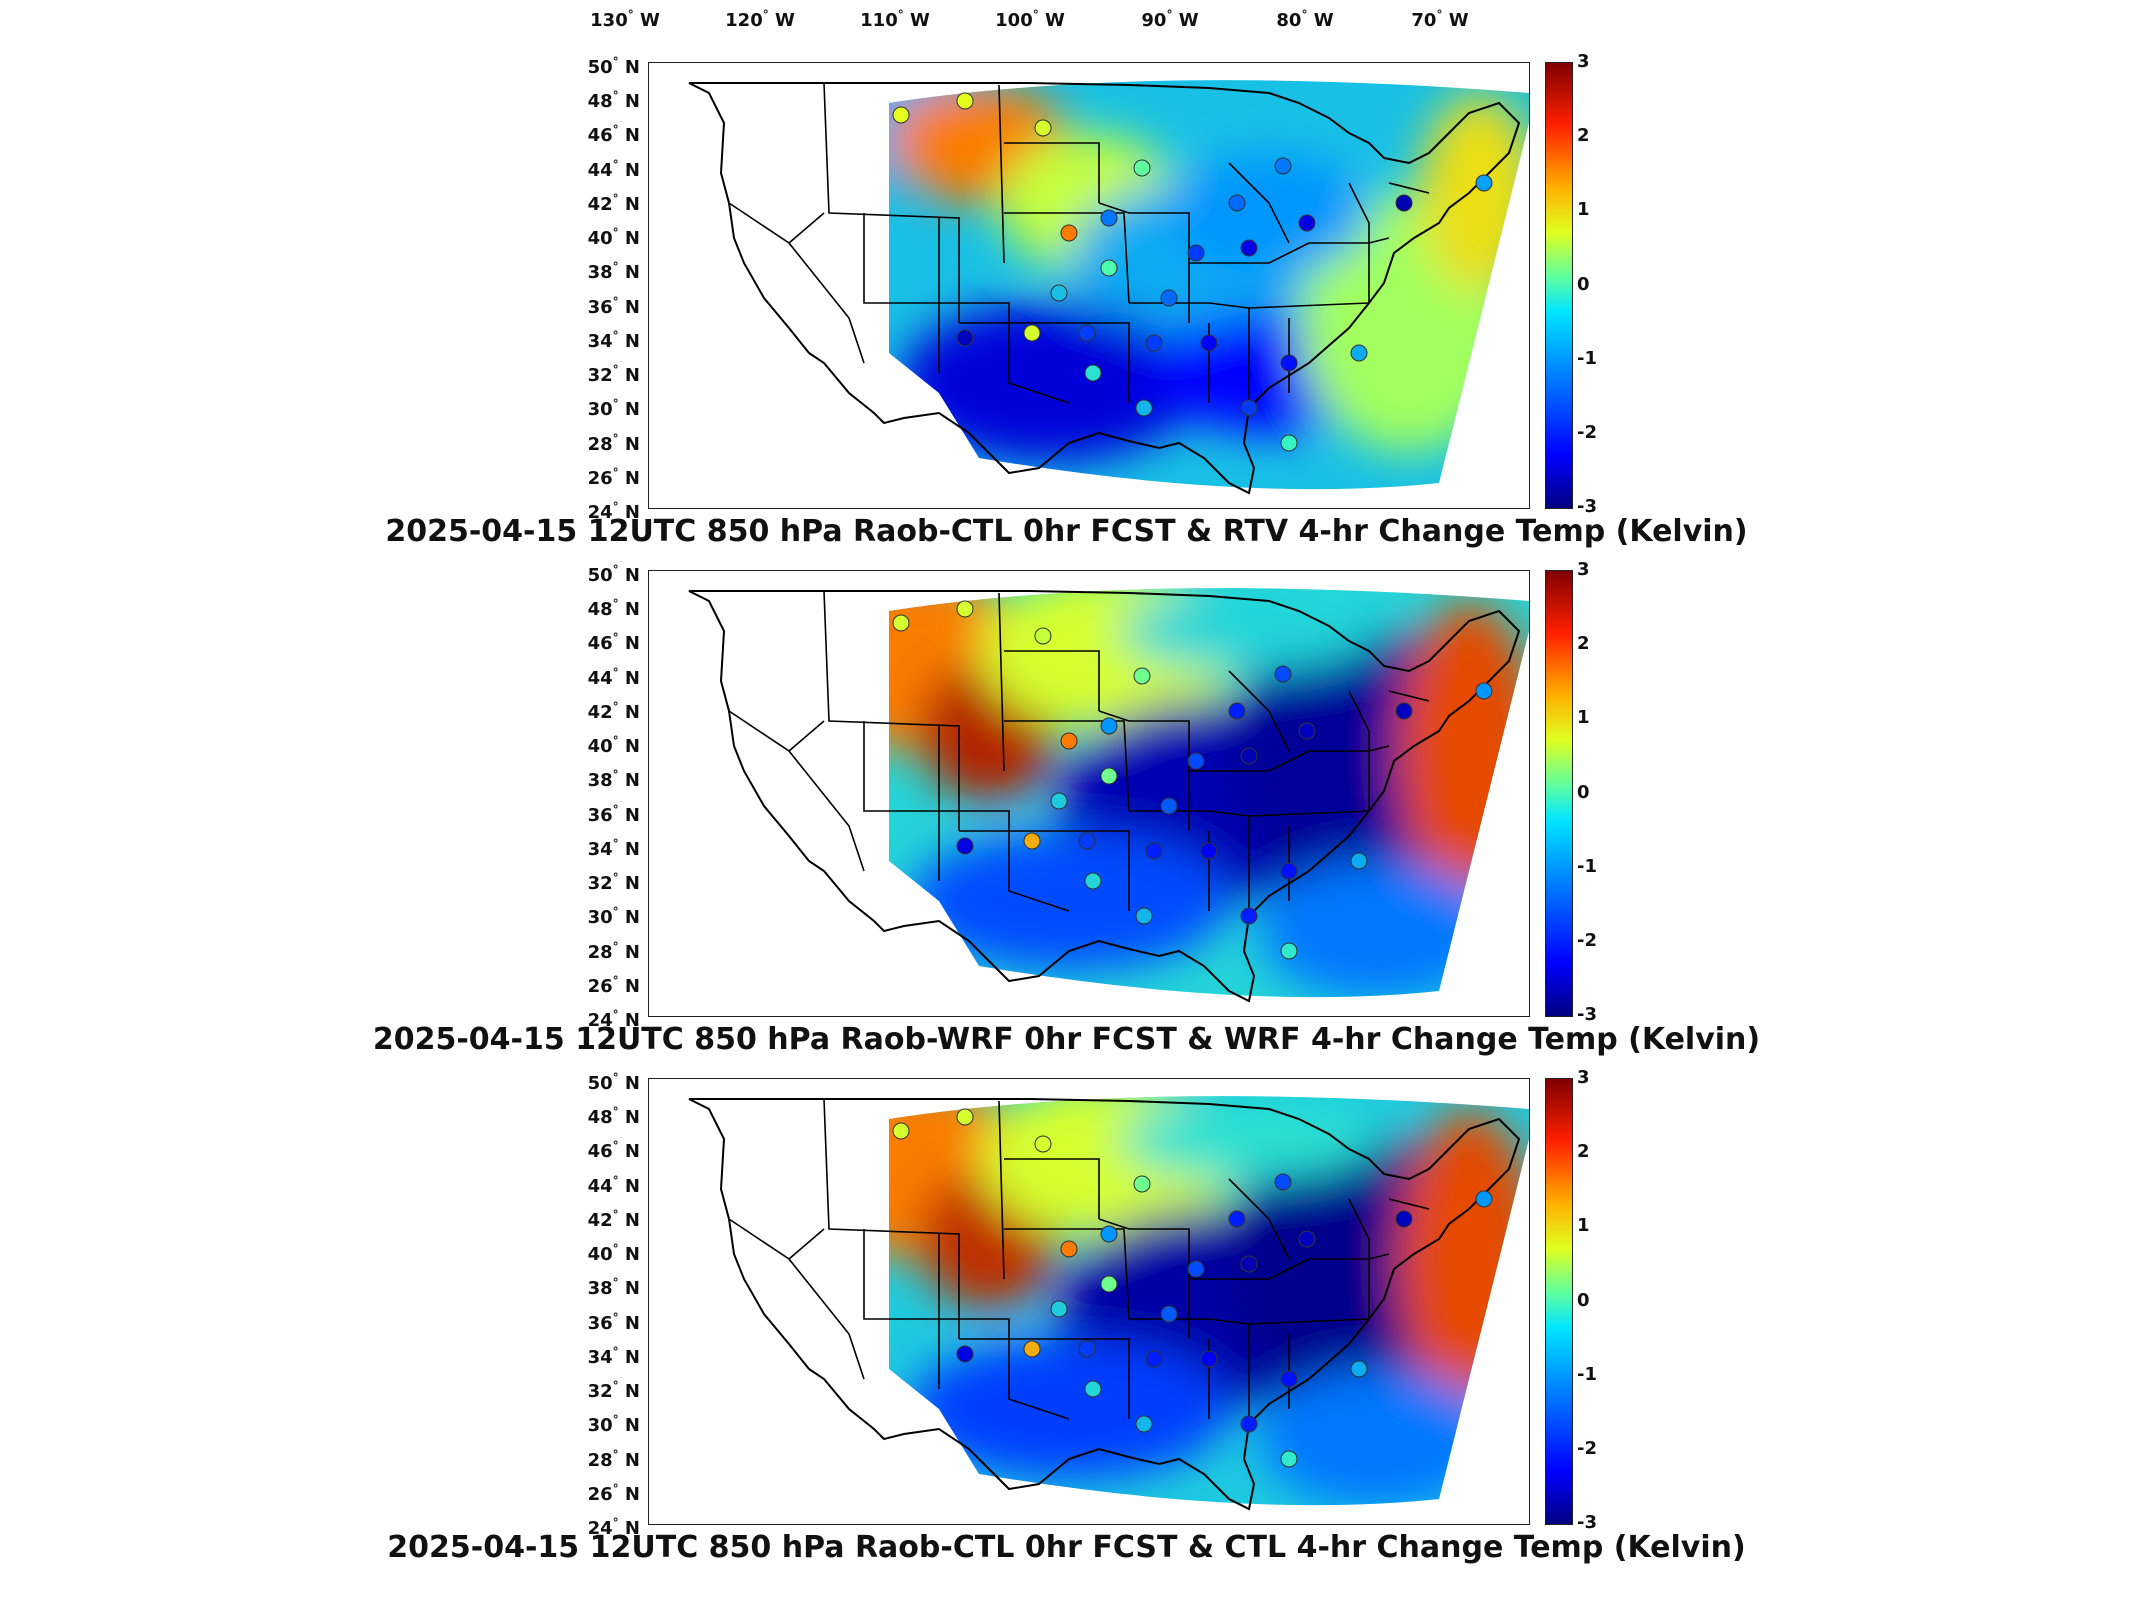  I want to click on latitude-label: 32° N, so click(613, 1390).